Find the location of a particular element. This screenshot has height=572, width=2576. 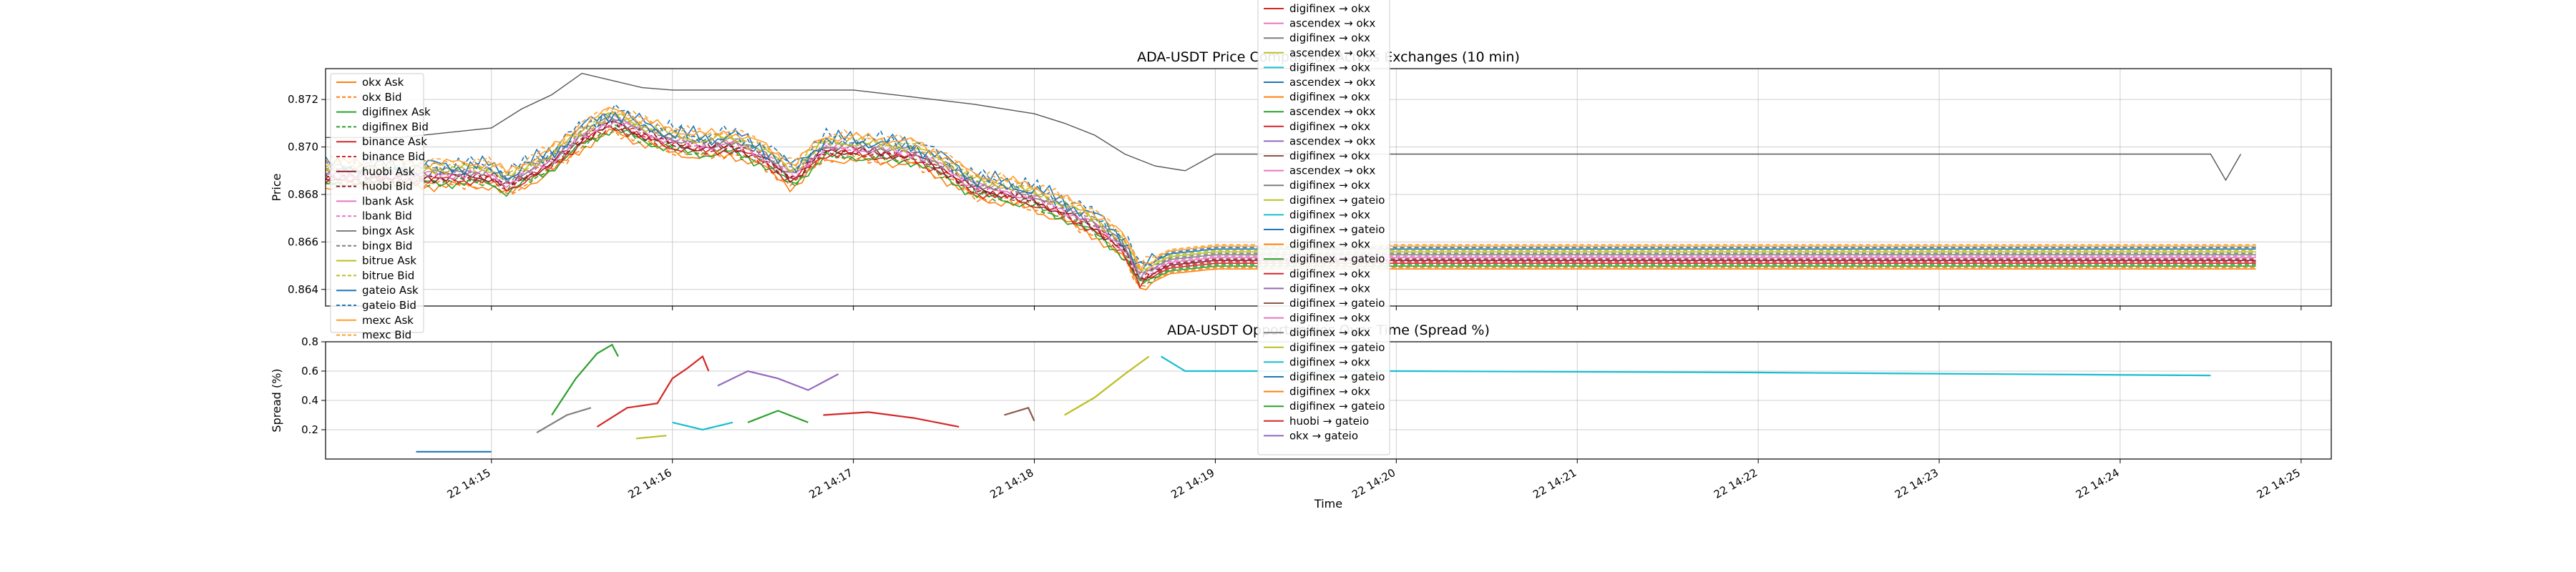

y-tick-label: 0.8 is located at coordinates (309, 341).